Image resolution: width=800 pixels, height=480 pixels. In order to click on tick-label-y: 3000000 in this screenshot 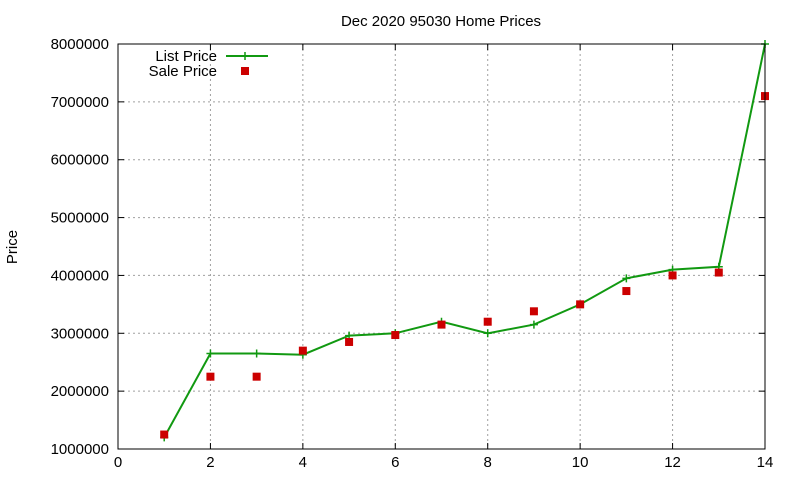, I will do `click(80, 333)`.